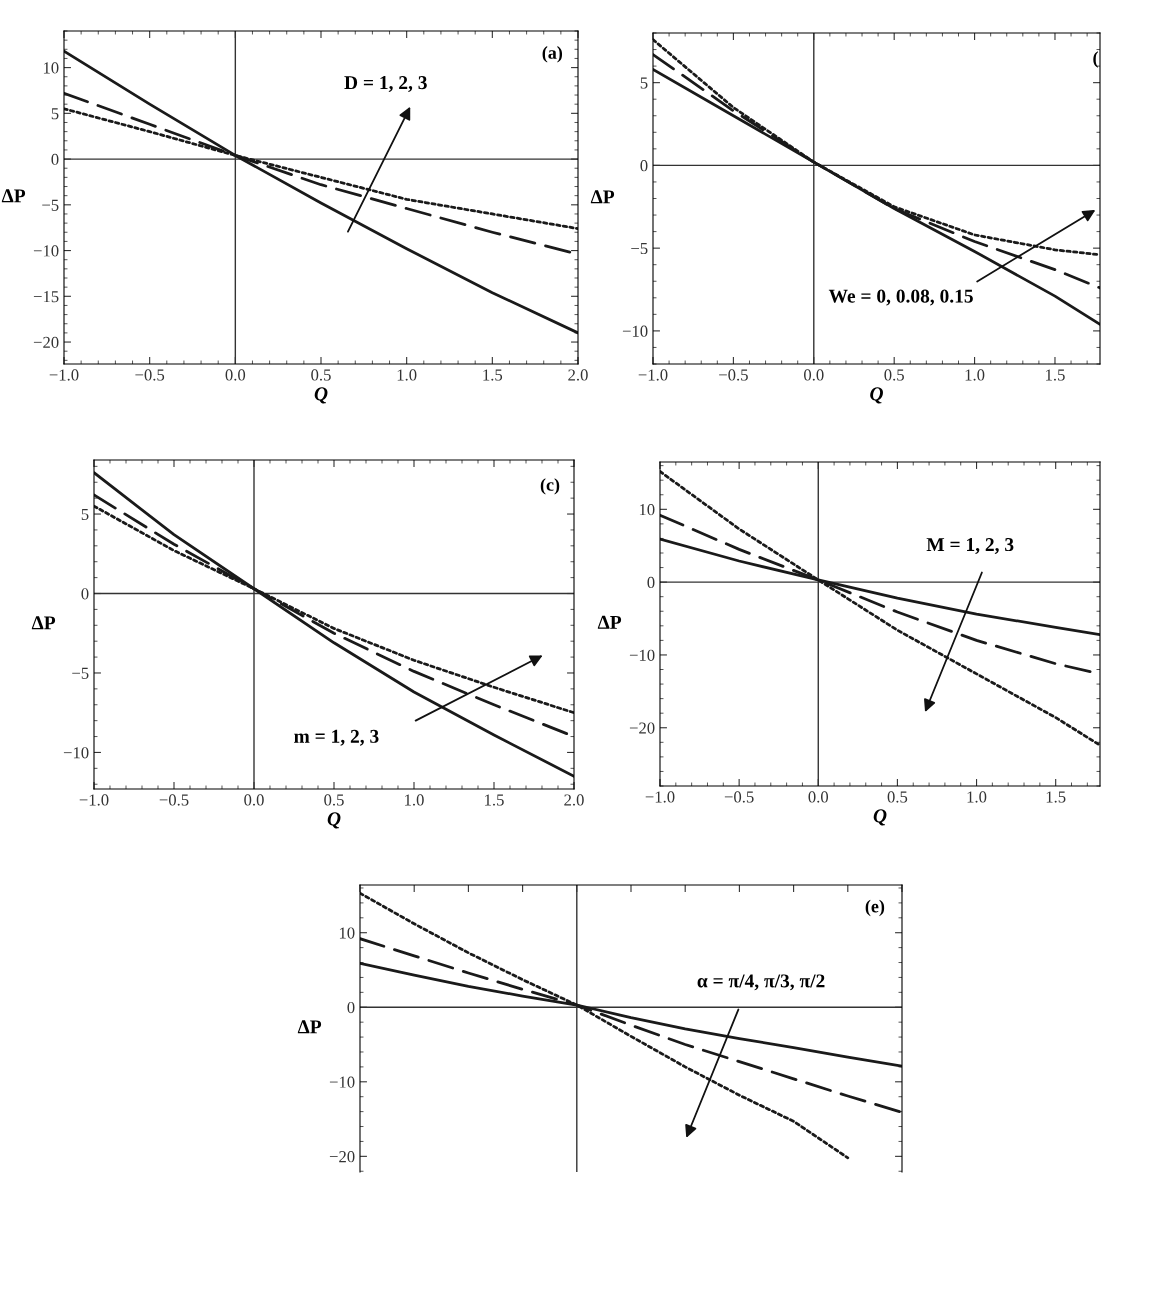 The width and height of the screenshot is (1172, 1307). What do you see at coordinates (761, 982) in the screenshot?
I see `annotation: α = π/4, π/3, π/2` at bounding box center [761, 982].